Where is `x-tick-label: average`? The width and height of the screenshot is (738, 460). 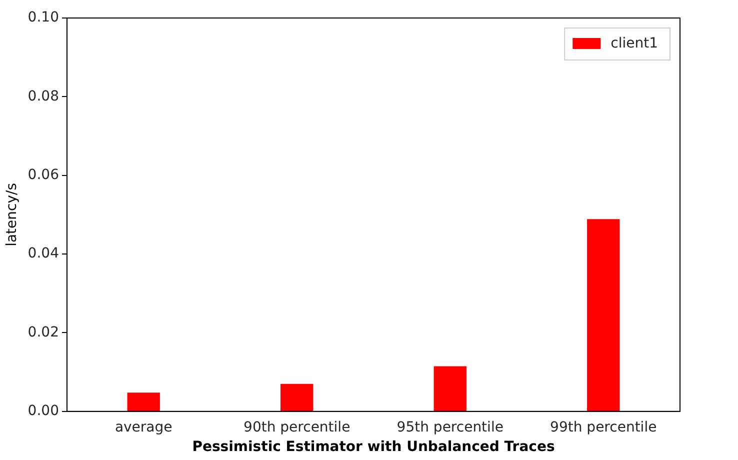 x-tick-label: average is located at coordinates (143, 427).